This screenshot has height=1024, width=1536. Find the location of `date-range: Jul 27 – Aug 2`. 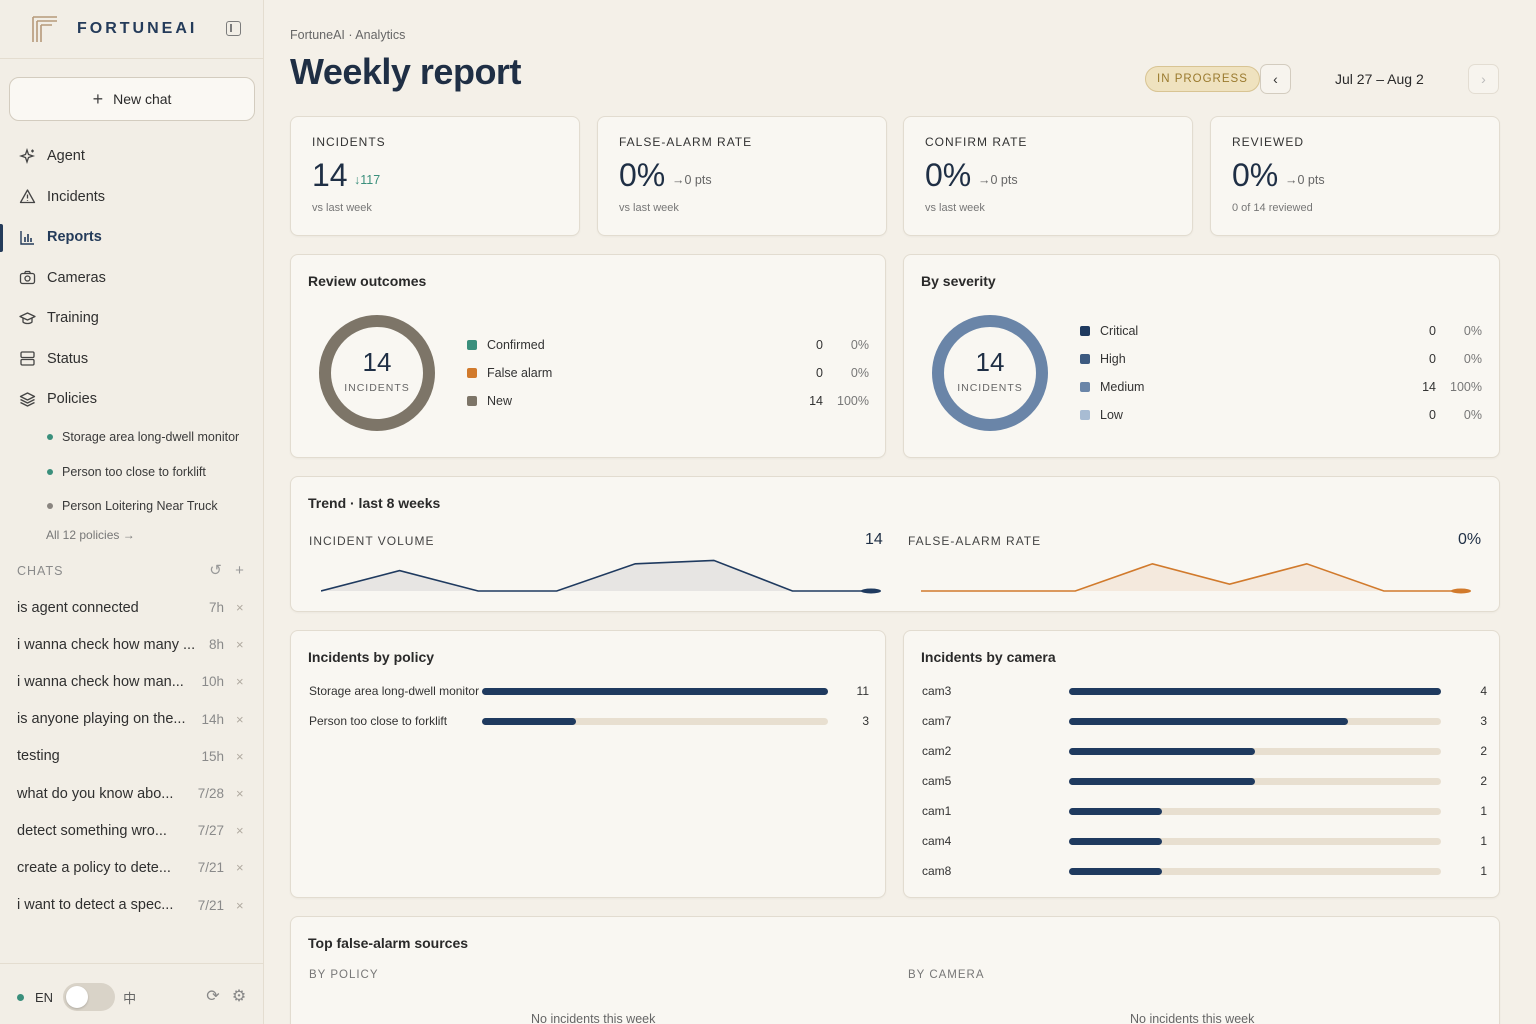

date-range: Jul 27 – Aug 2 is located at coordinates (1379, 79).